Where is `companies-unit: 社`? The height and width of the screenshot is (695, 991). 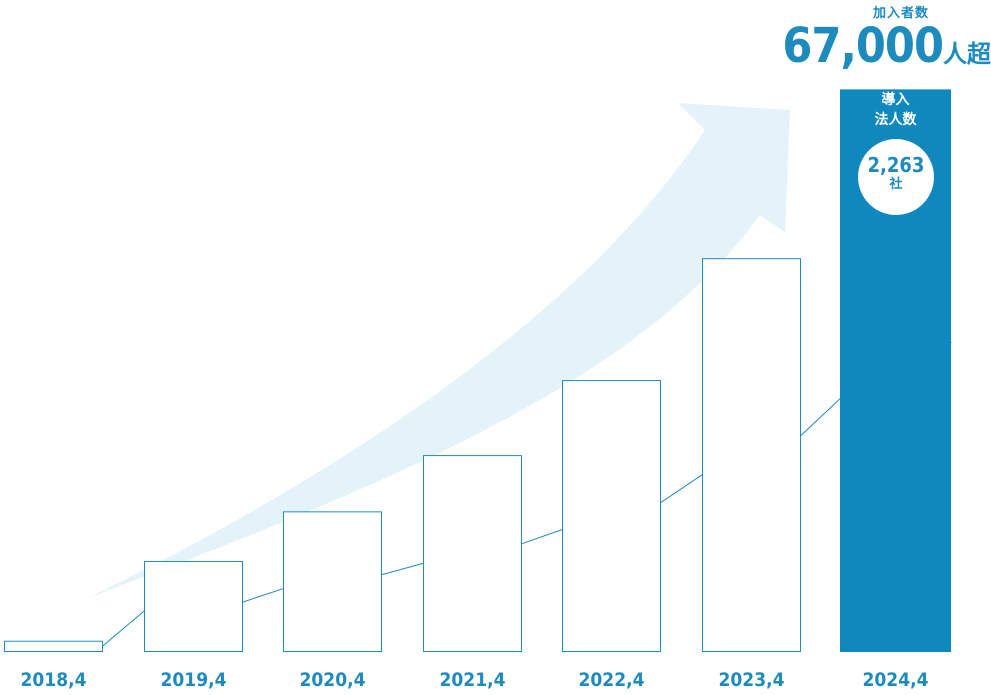 companies-unit: 社 is located at coordinates (896, 184).